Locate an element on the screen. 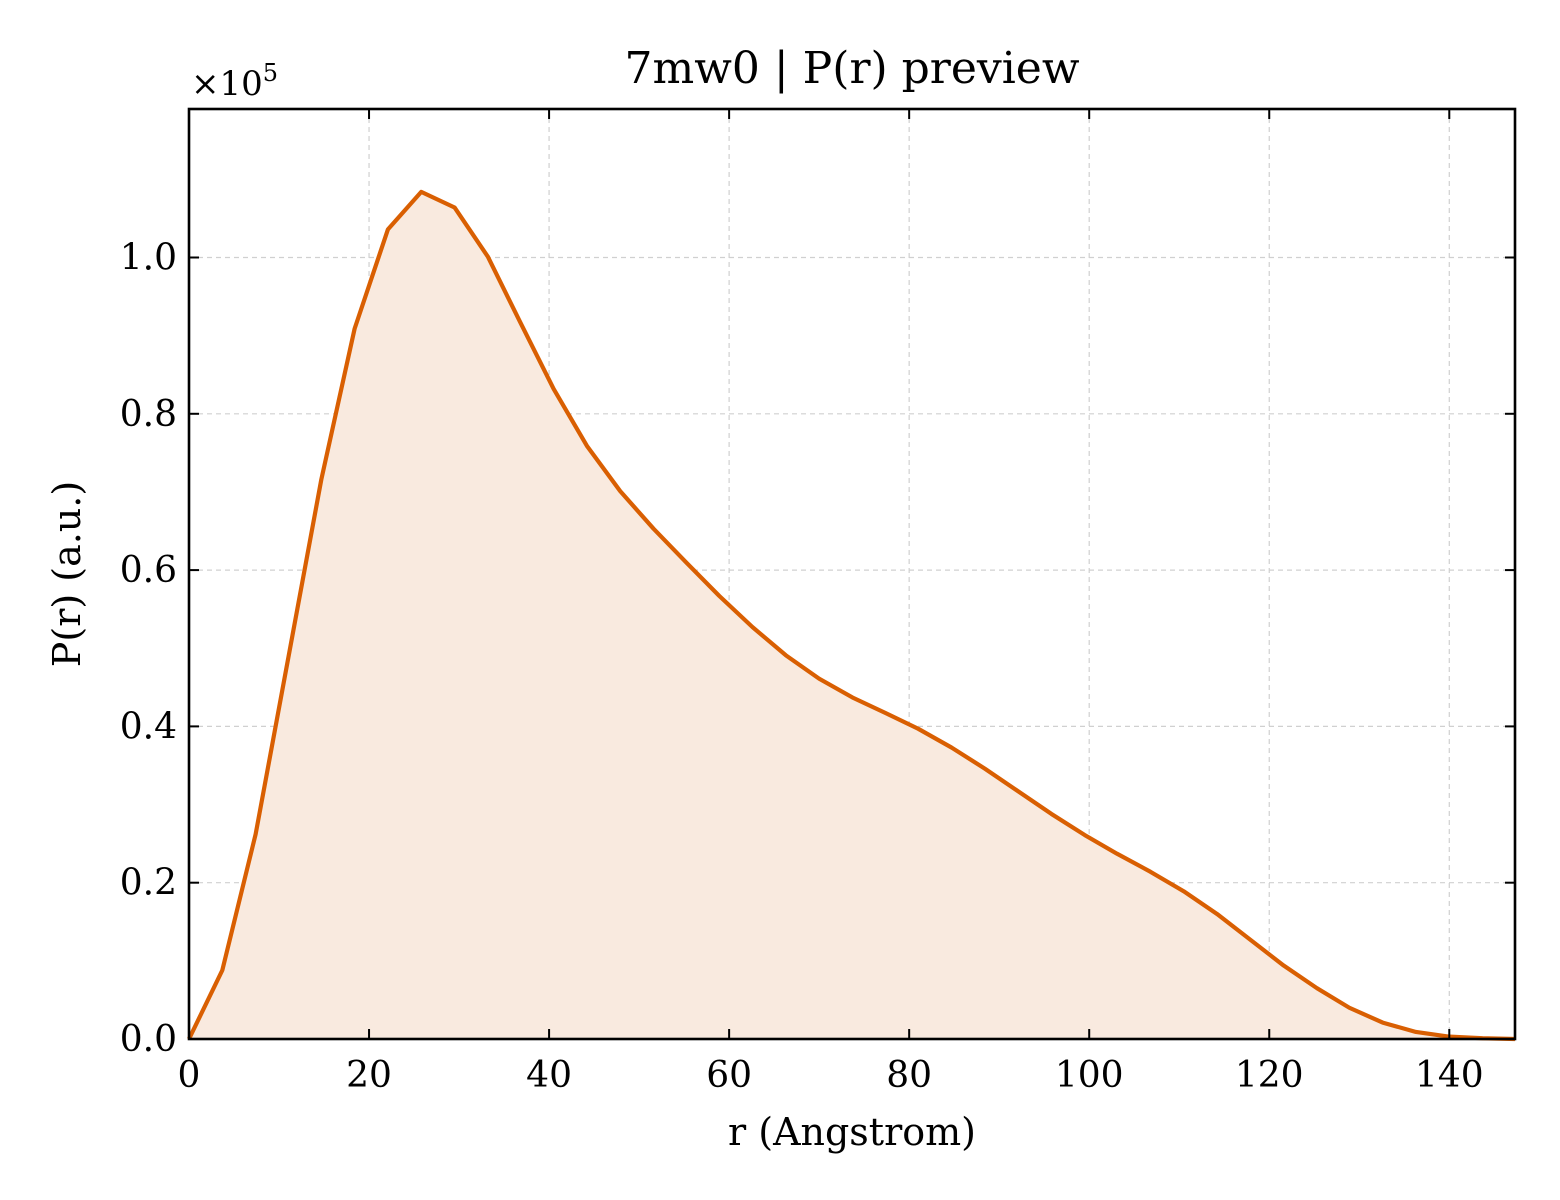 The height and width of the screenshot is (1200, 1560). y-axis-label: P(r) (a.u.) is located at coordinates (67, 574).